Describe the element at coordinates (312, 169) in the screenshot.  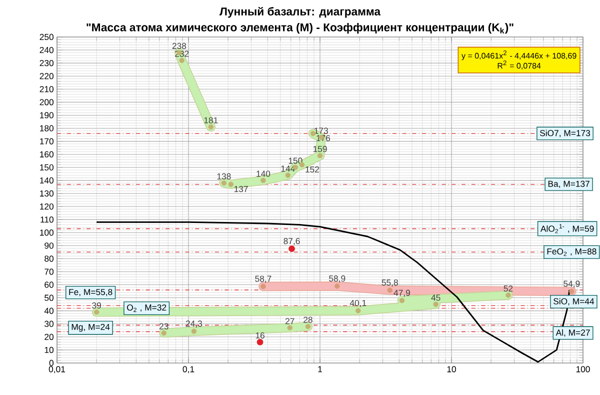
I see `data-label: 152` at that location.